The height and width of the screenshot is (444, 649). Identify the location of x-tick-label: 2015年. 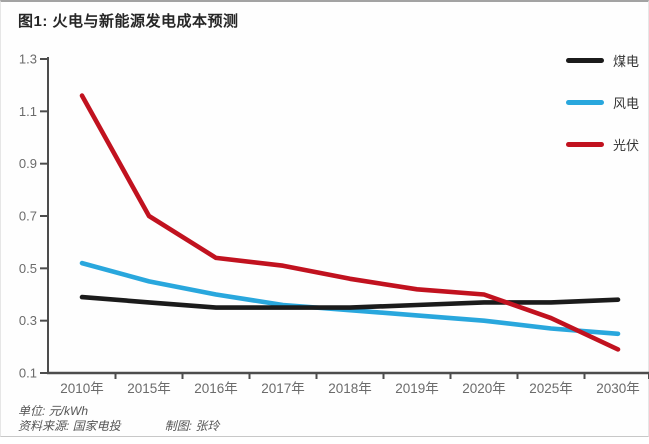
(149, 388).